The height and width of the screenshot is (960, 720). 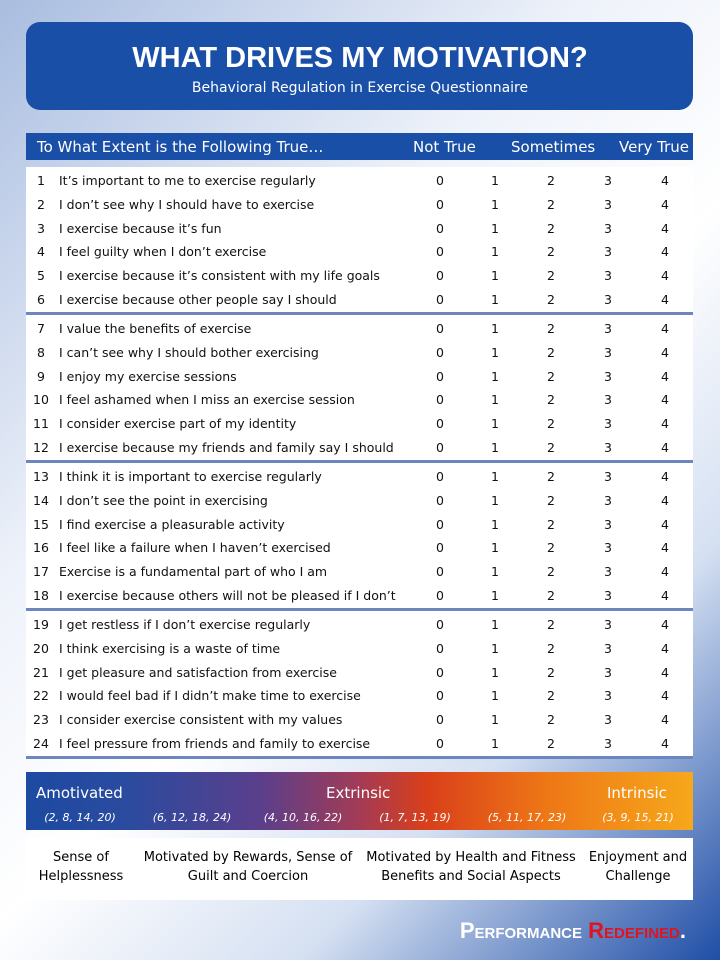 I want to click on item-number: 24, so click(x=41, y=743).